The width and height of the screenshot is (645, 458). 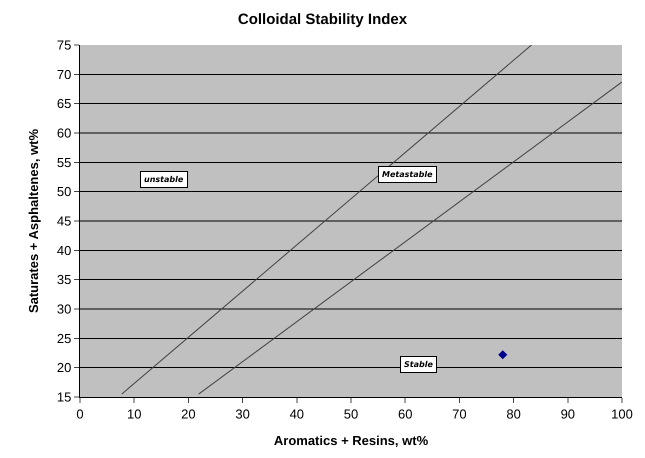 I want to click on y-tick-label: 70, so click(x=64, y=74).